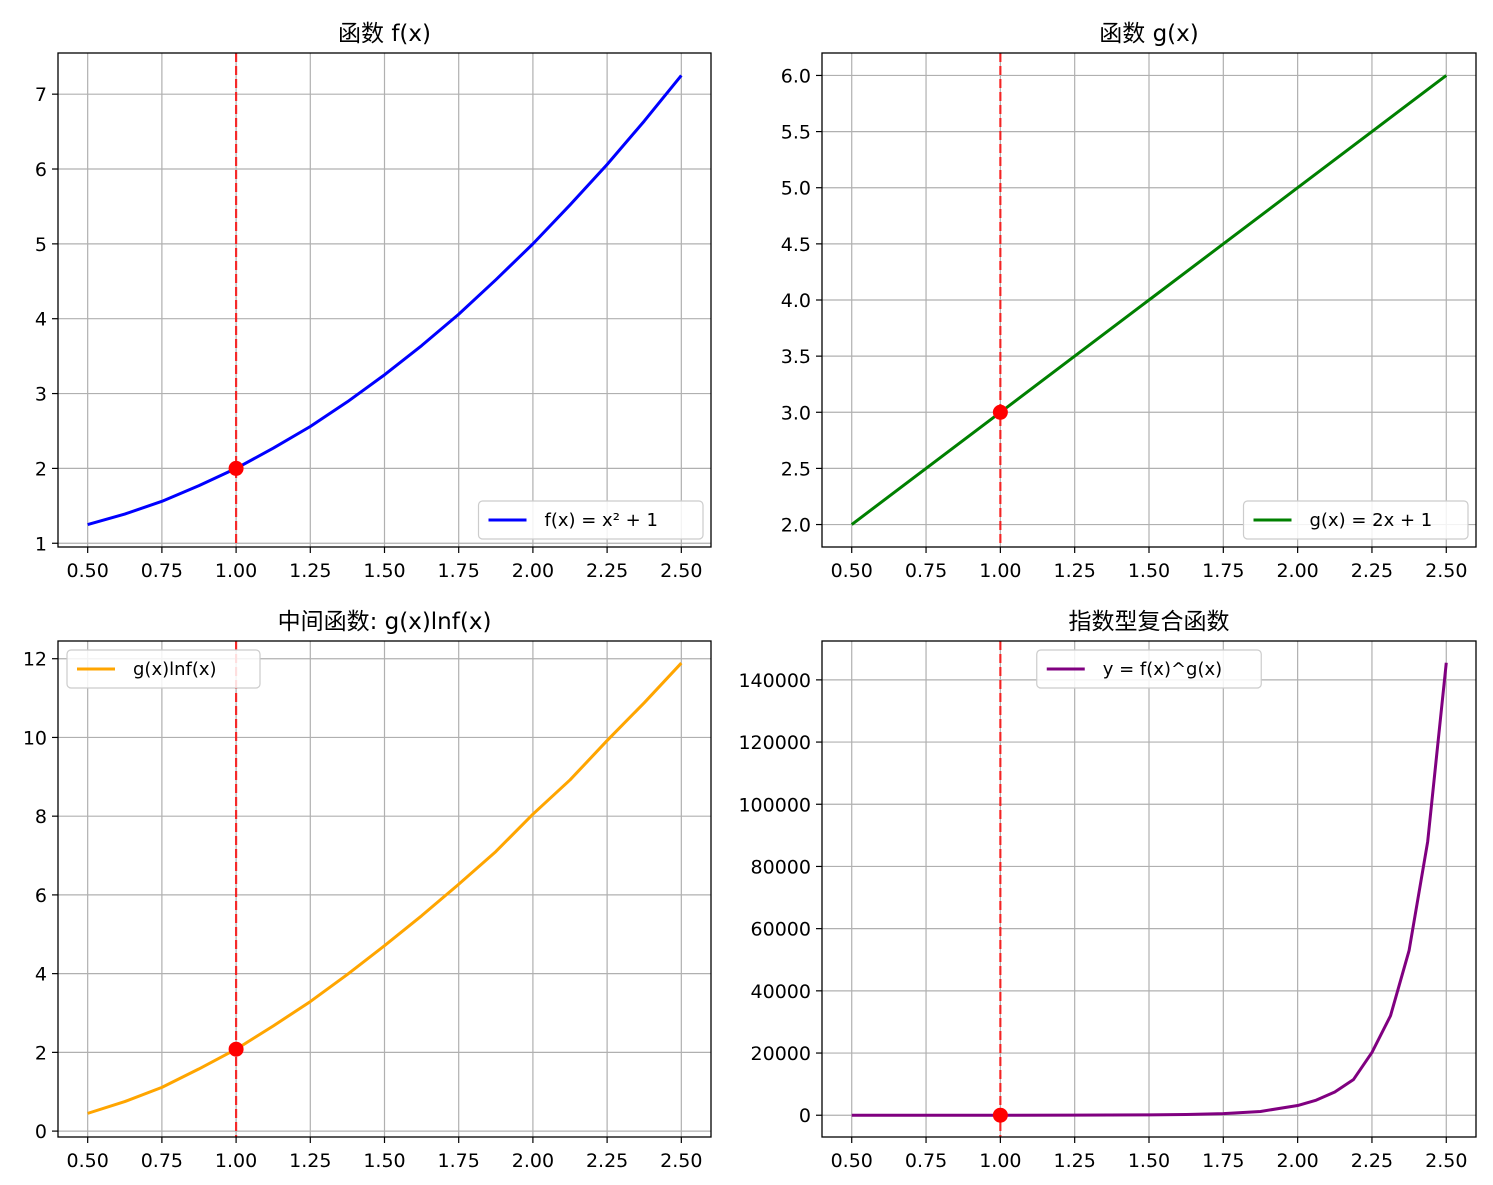  What do you see at coordinates (41, 395) in the screenshot?
I see `y-tick-label: 3` at bounding box center [41, 395].